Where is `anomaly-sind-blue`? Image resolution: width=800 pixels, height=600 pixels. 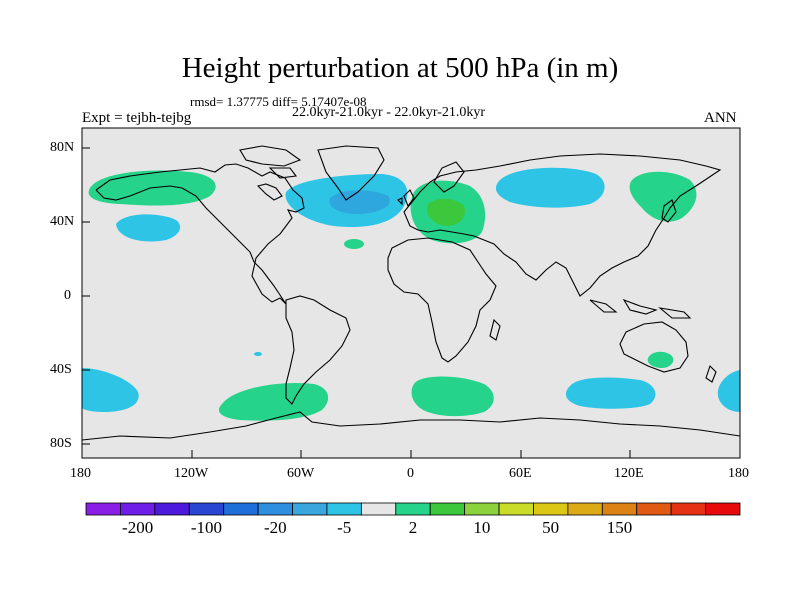
anomaly-sind-blue is located at coordinates (610, 393).